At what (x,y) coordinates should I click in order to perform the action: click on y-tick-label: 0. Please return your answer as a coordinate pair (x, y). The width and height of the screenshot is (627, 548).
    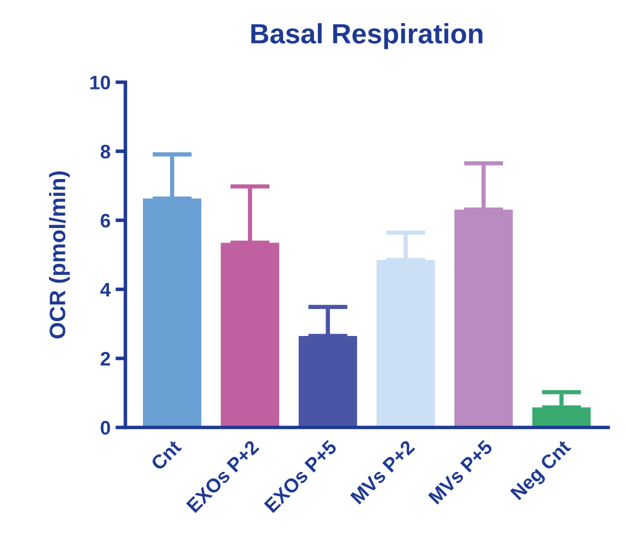
    Looking at the image, I should click on (105, 427).